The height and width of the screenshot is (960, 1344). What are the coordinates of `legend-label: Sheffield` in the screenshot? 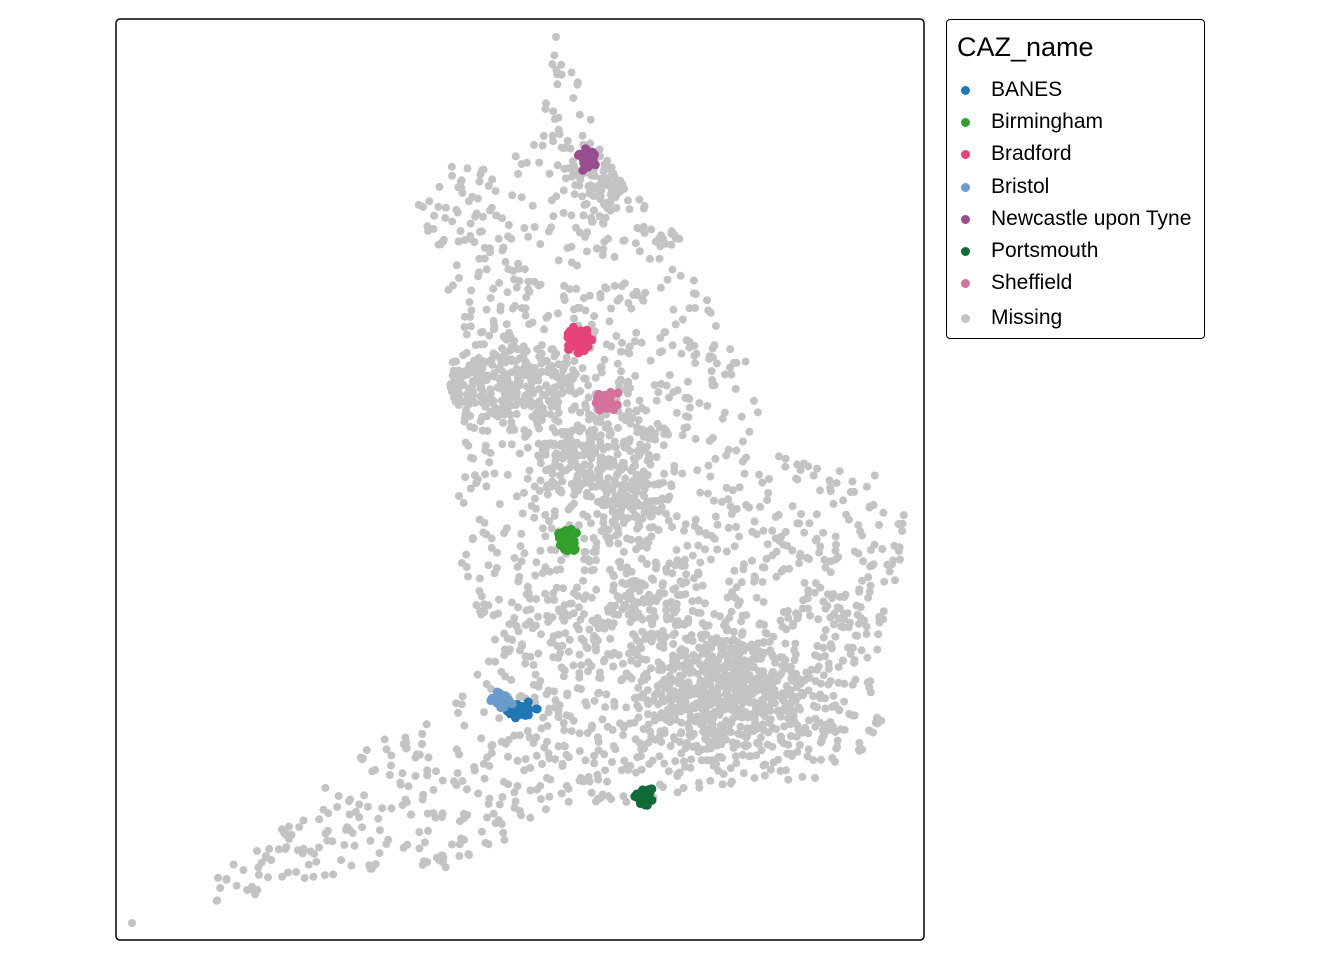 It's located at (1032, 282).